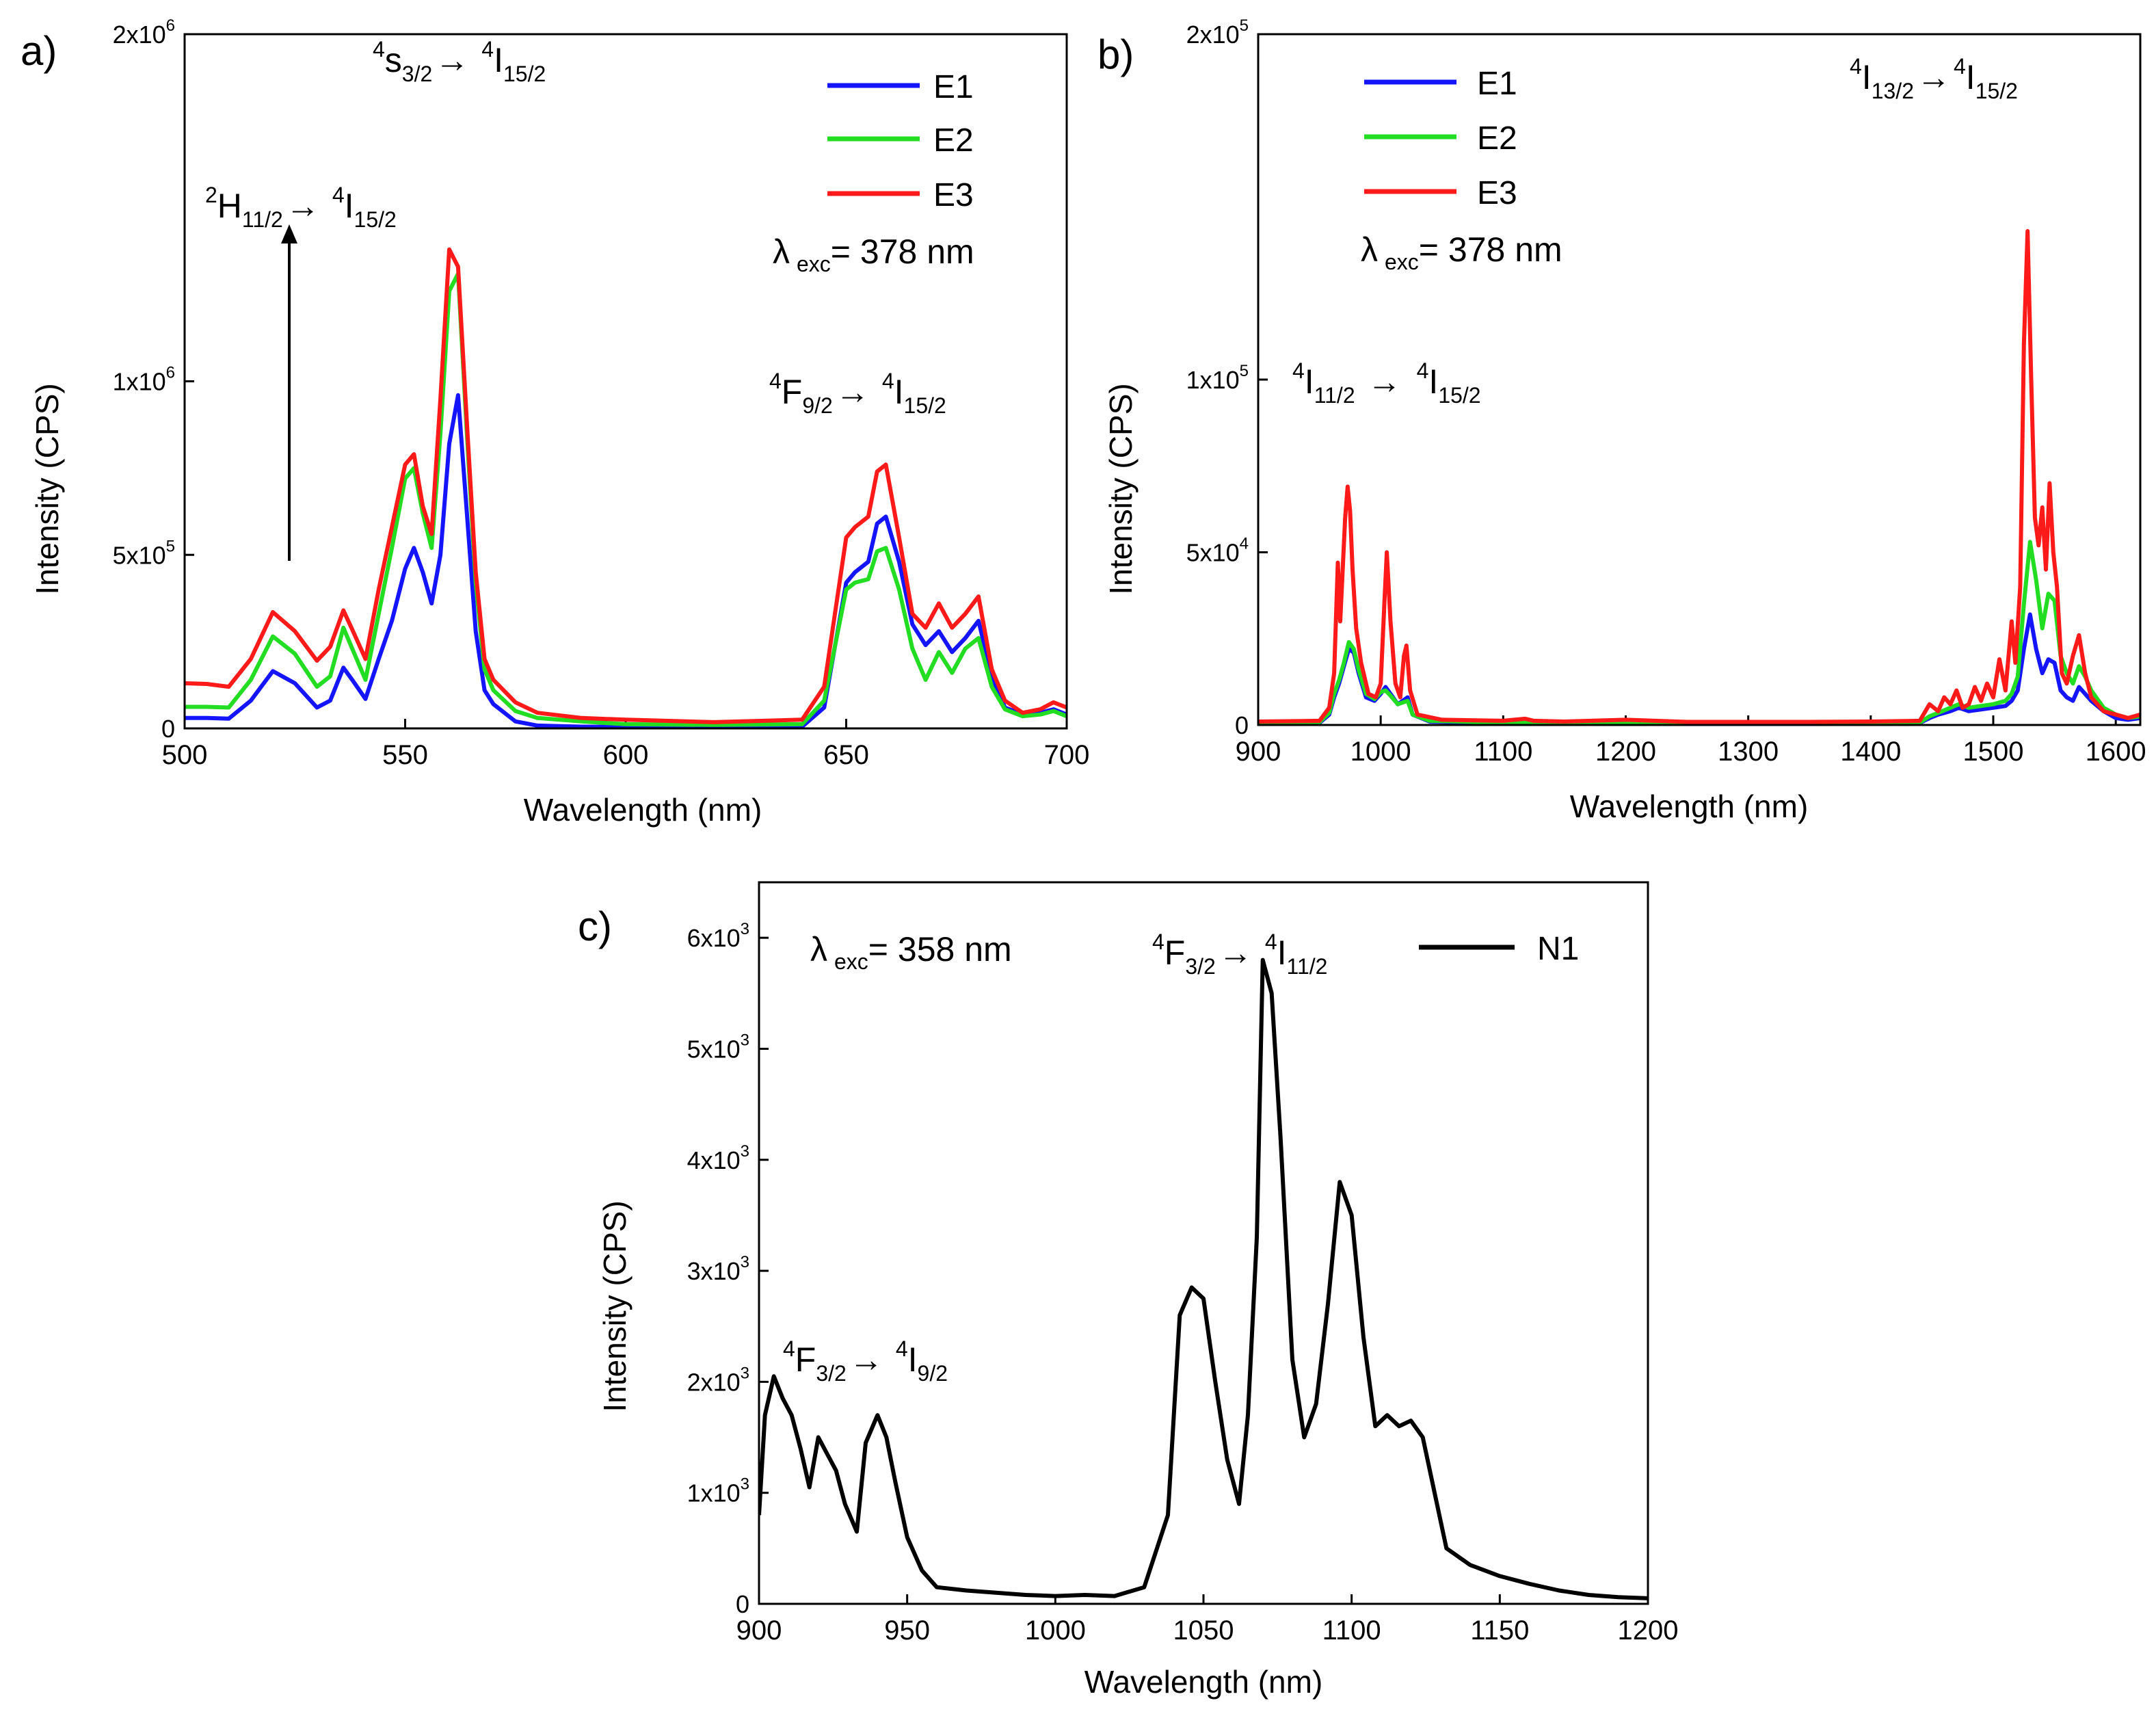  What do you see at coordinates (1689, 806) in the screenshot?
I see `panel-b-xlabel: Wavelength (nm)` at bounding box center [1689, 806].